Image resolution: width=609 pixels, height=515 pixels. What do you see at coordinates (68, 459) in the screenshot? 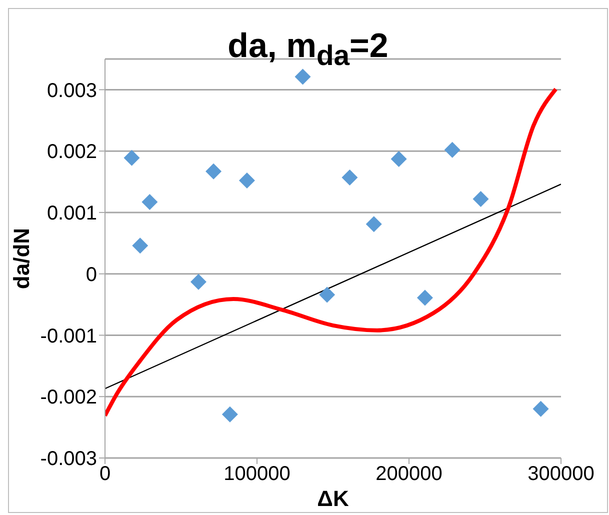
I see `y-tick-label: -0.003` at bounding box center [68, 459].